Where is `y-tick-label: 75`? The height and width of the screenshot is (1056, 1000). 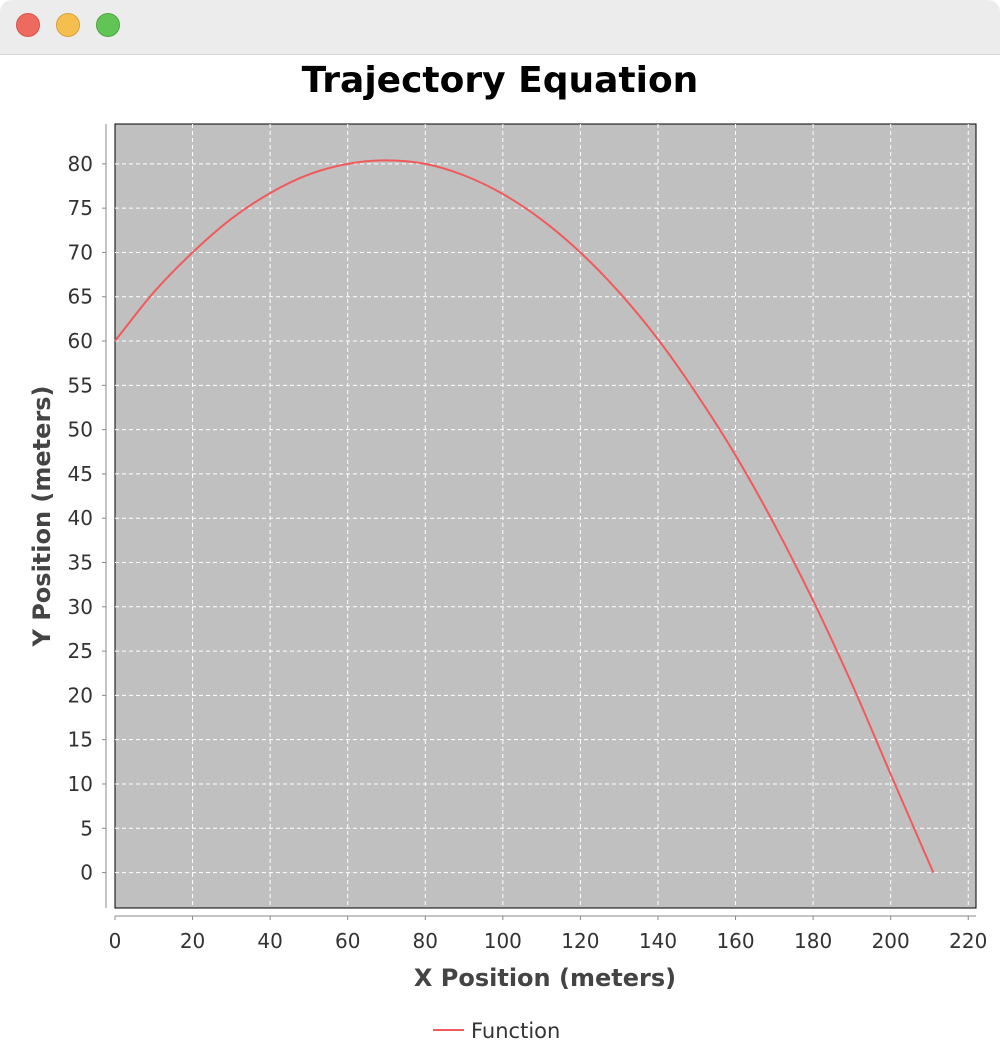
y-tick-label: 75 is located at coordinates (80, 208).